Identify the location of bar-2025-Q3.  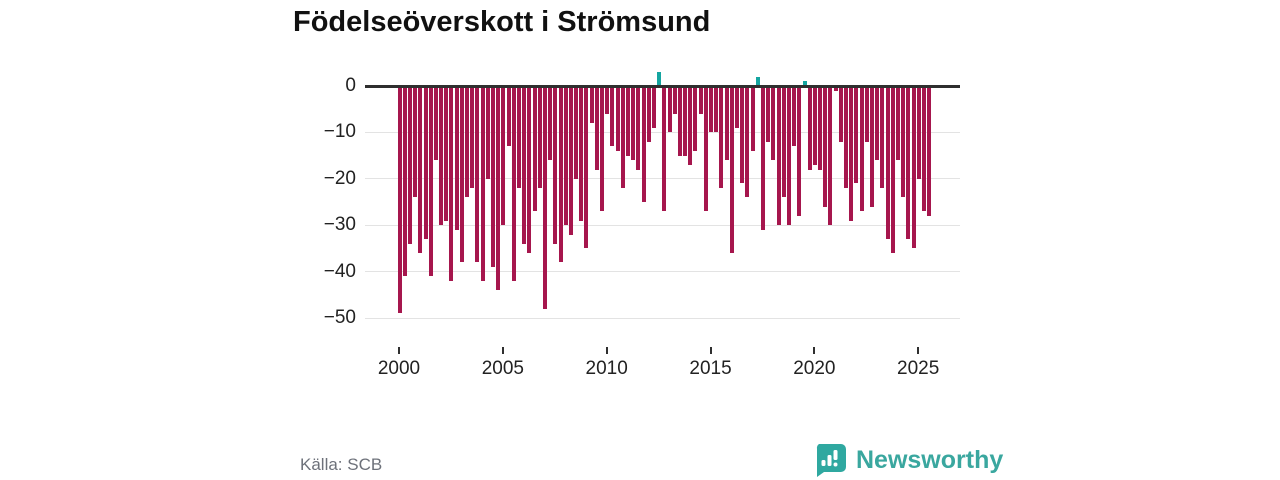
(929, 151).